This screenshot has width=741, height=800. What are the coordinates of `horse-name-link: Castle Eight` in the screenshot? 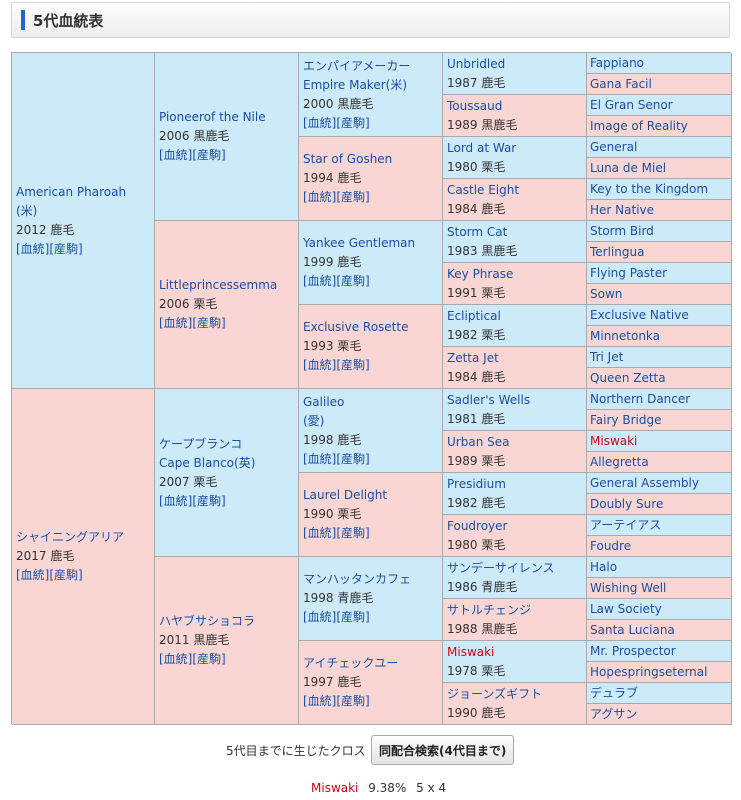 It's located at (483, 189).